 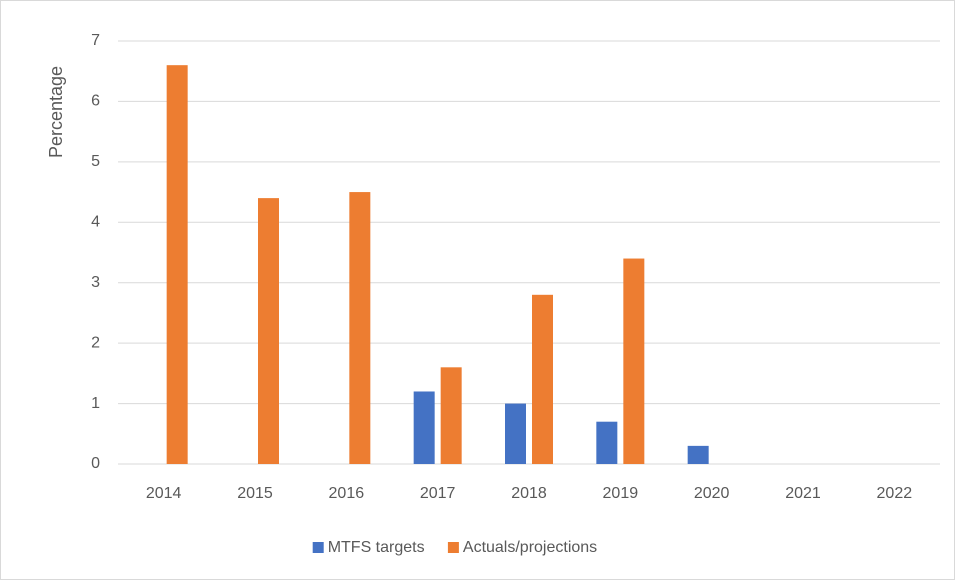 I want to click on y-tick-label: 3, so click(x=95, y=282).